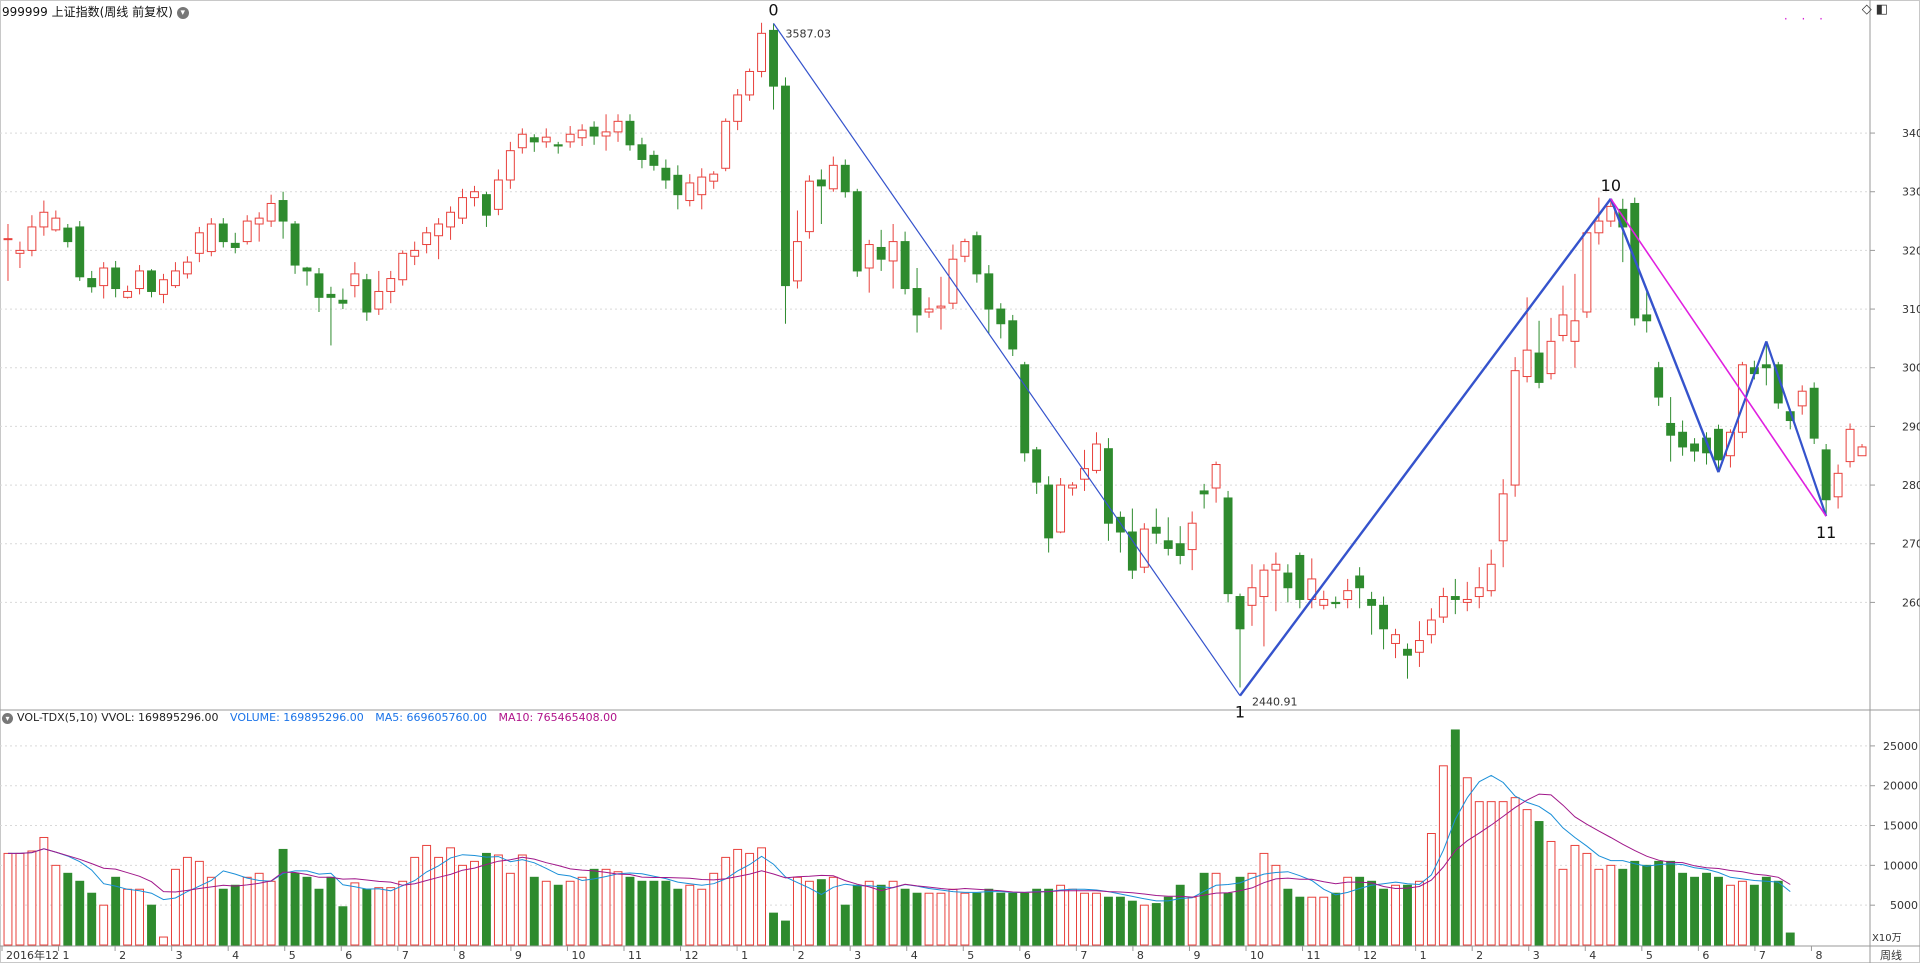  What do you see at coordinates (235, 955) in the screenshot?
I see `time-tick-label: 4` at bounding box center [235, 955].